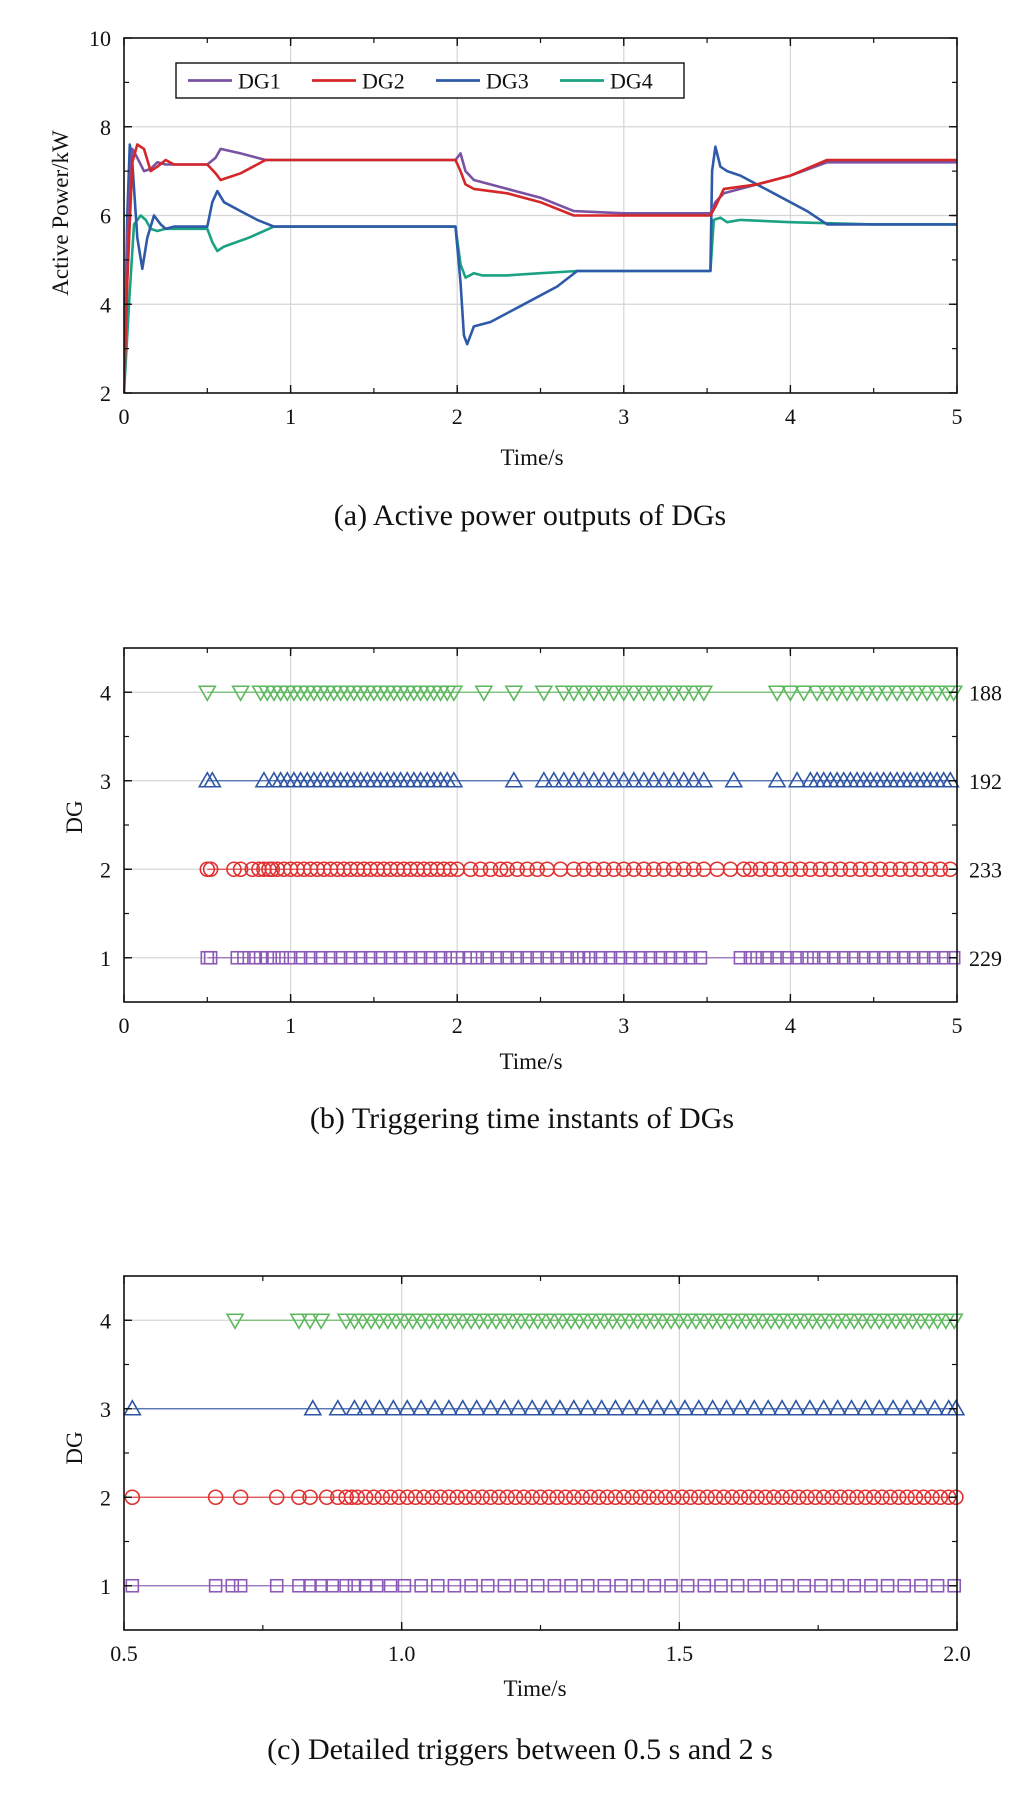  What do you see at coordinates (105, 393) in the screenshot?
I see `panel-a-ytick-label: 2` at bounding box center [105, 393].